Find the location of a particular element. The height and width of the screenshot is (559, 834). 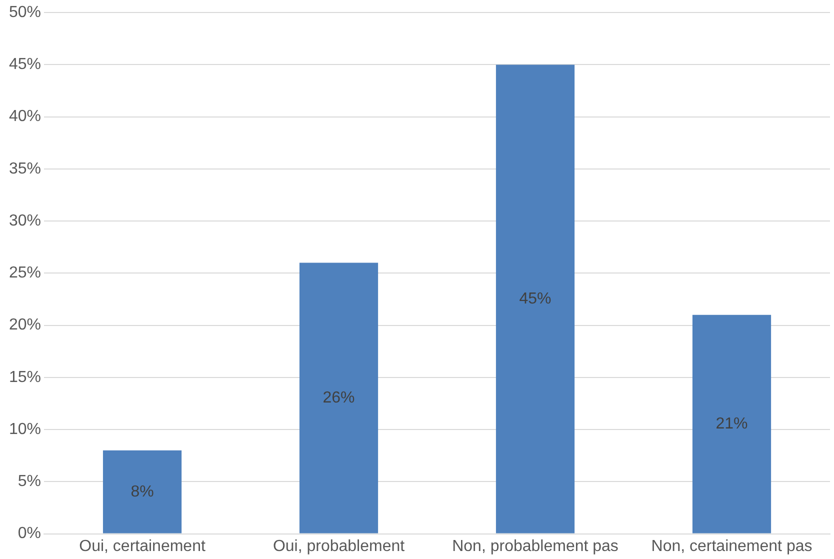

data-label: 8% is located at coordinates (142, 491).